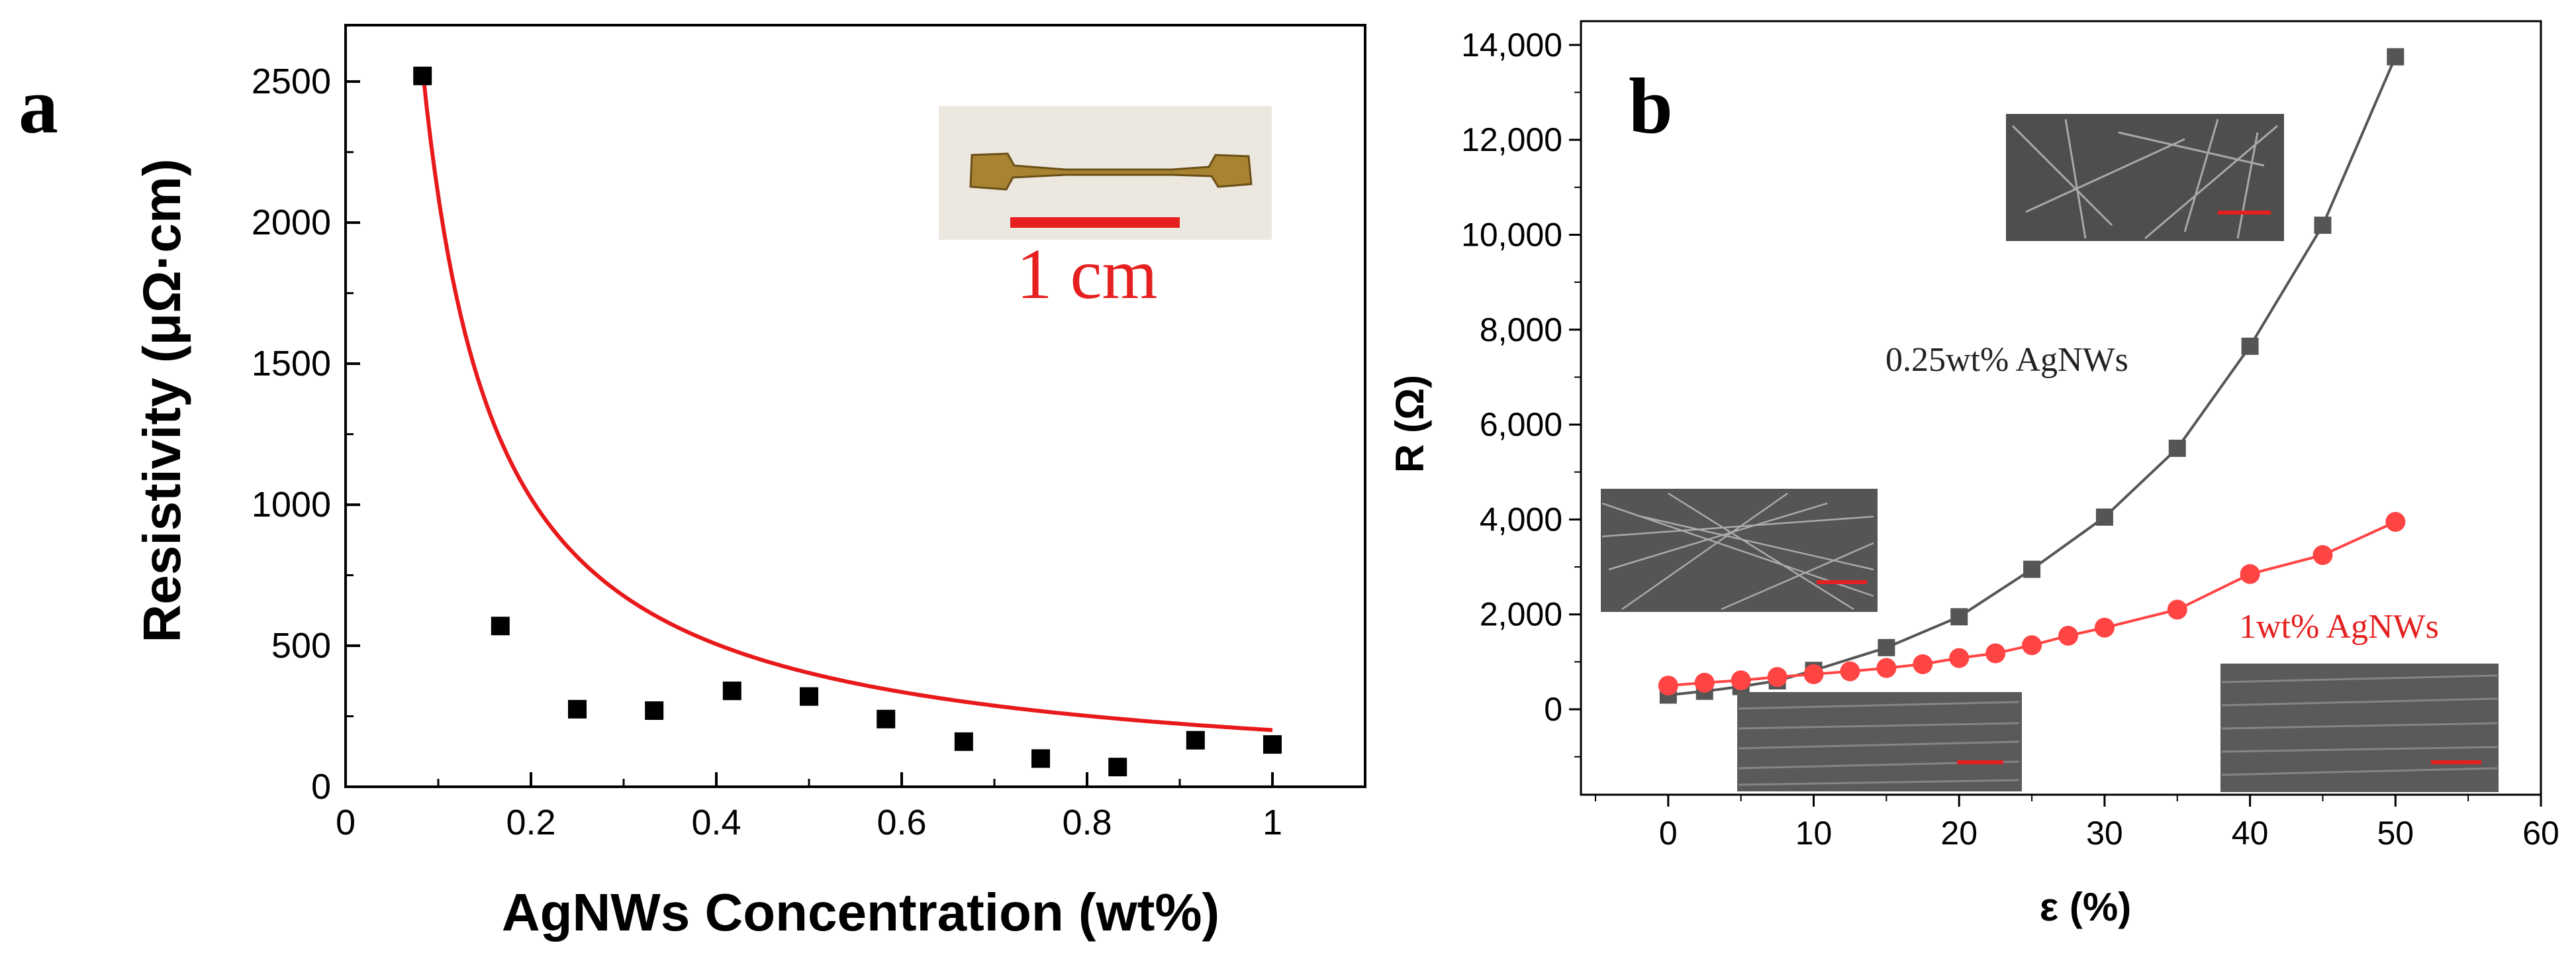  Describe the element at coordinates (1512, 45) in the screenshot. I see `y-tick-label: 14,000` at that location.